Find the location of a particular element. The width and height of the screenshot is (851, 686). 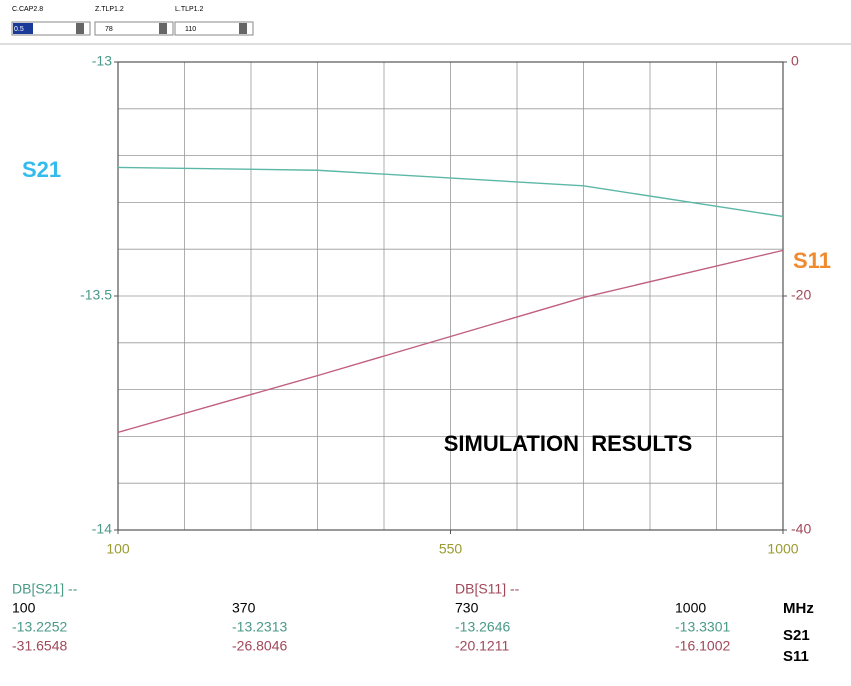

x-tick-label: 1000 is located at coordinates (782, 549).